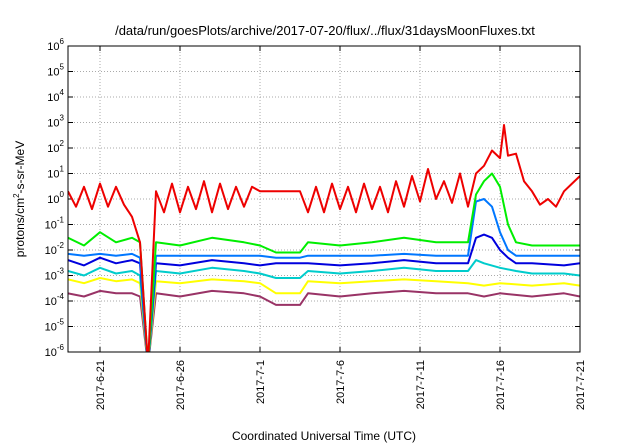  I want to click on y-tick-label: 10⁴, so click(55, 96).